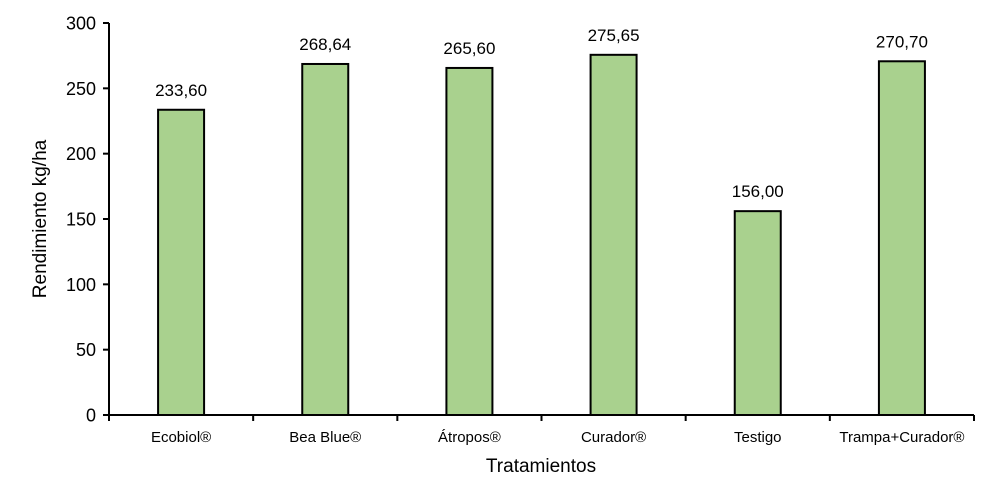 Image resolution: width=997 pixels, height=501 pixels. What do you see at coordinates (40, 218) in the screenshot?
I see `y-axis-title: Rendimiento kg/ha` at bounding box center [40, 218].